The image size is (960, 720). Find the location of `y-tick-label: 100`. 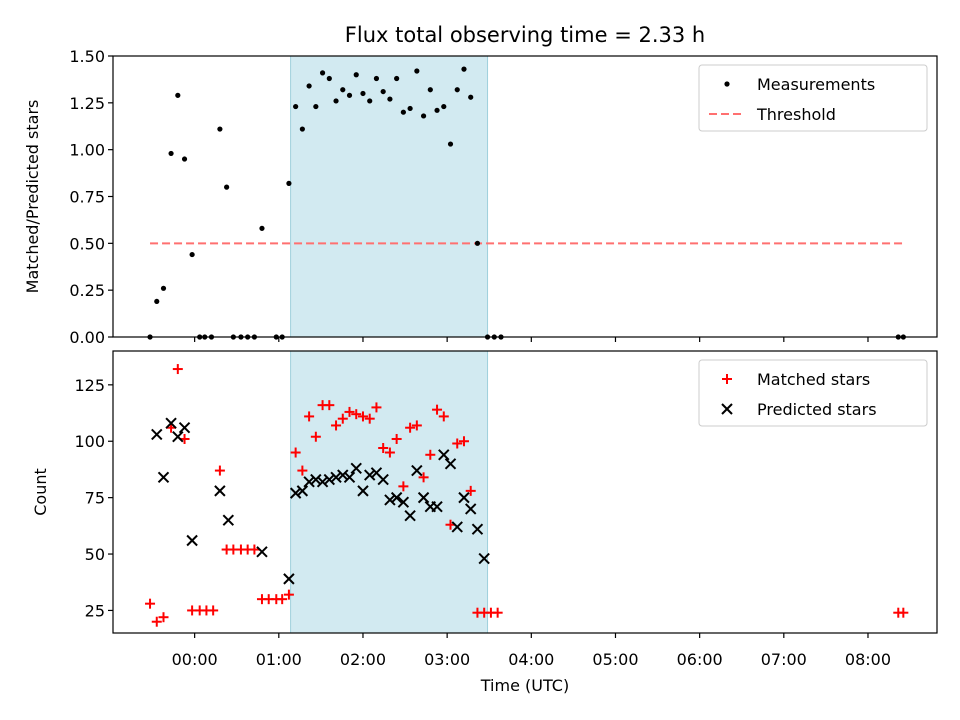

y-tick-label: 100 is located at coordinates (89, 441).